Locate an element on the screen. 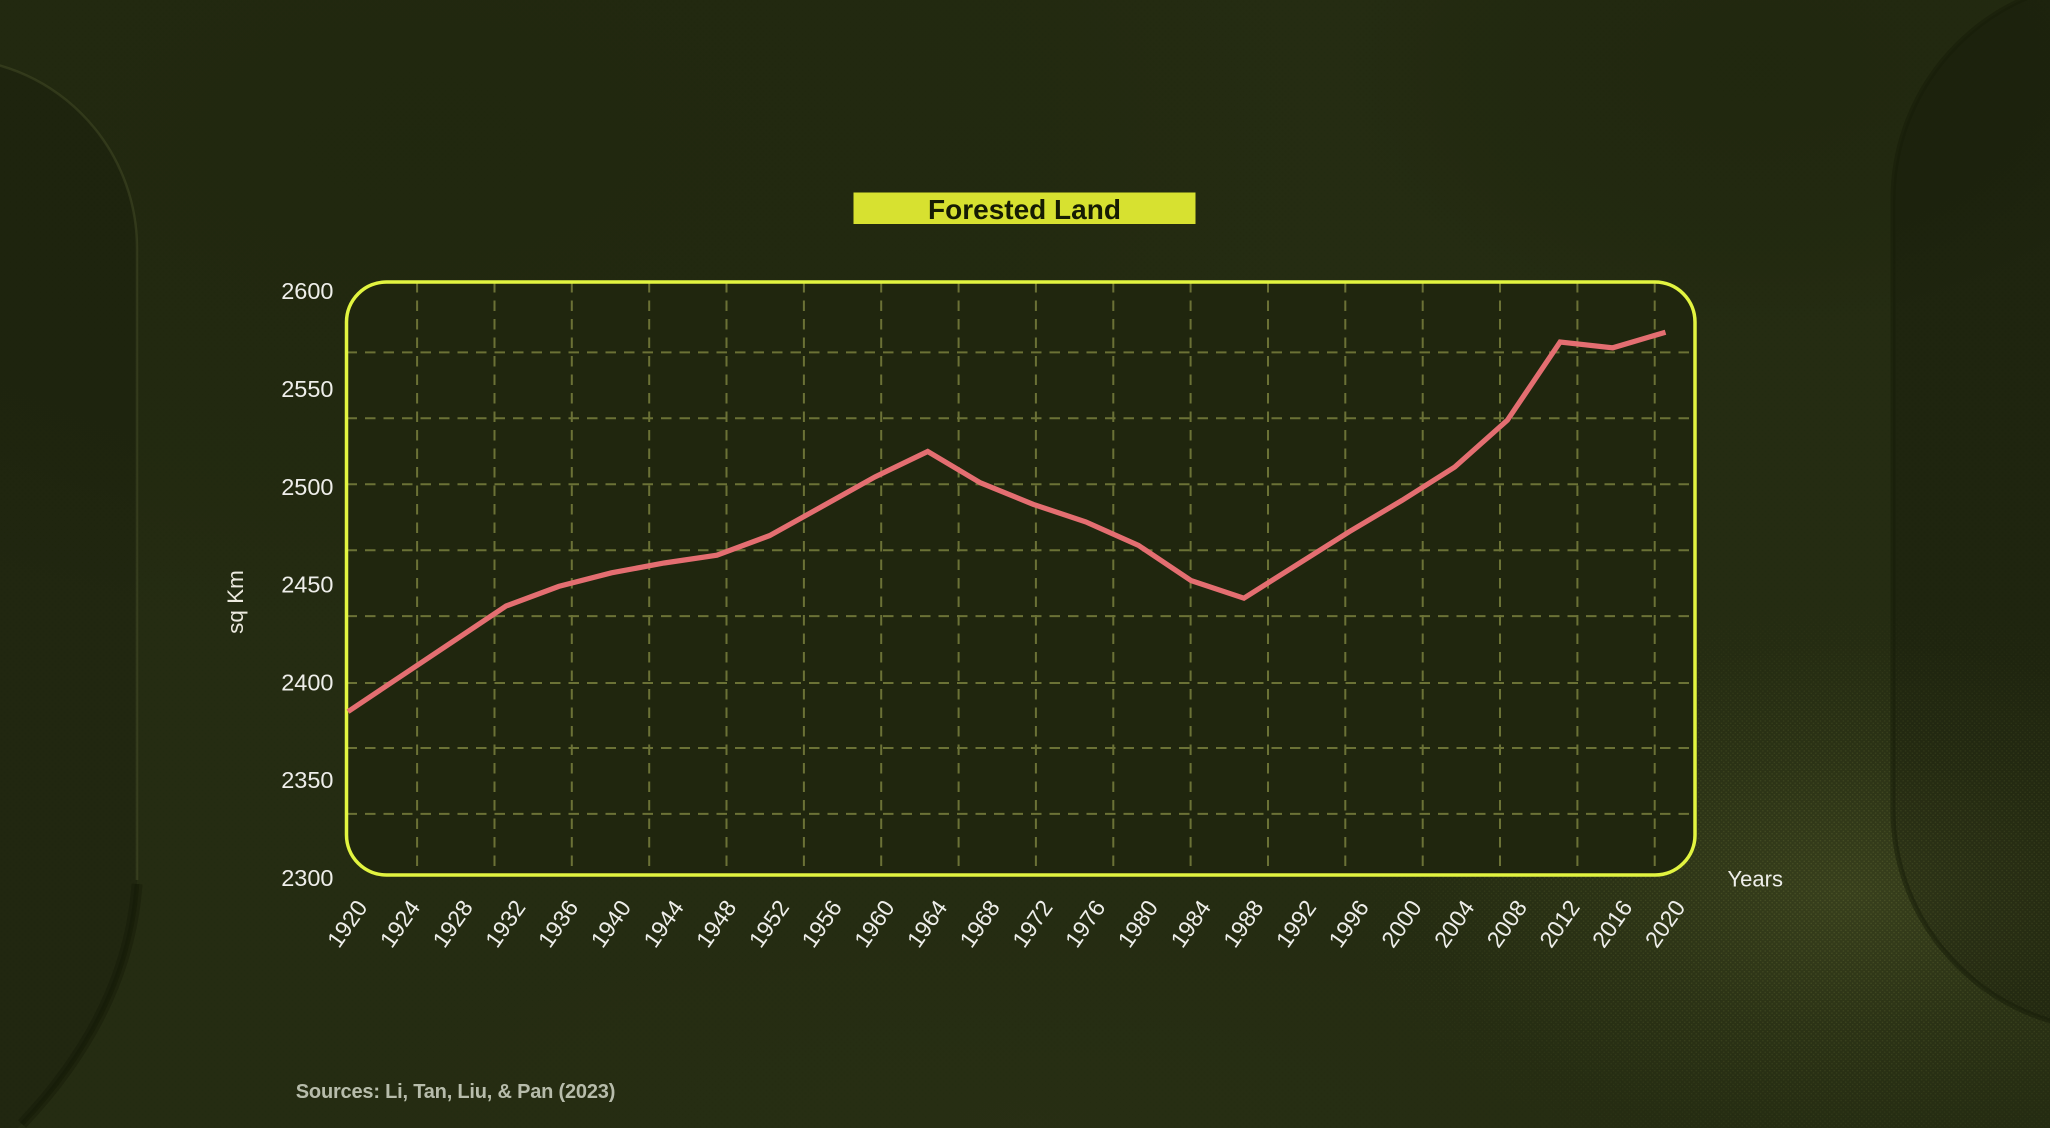 This screenshot has width=2050, height=1128. svg-text: sq Km is located at coordinates (235, 602).